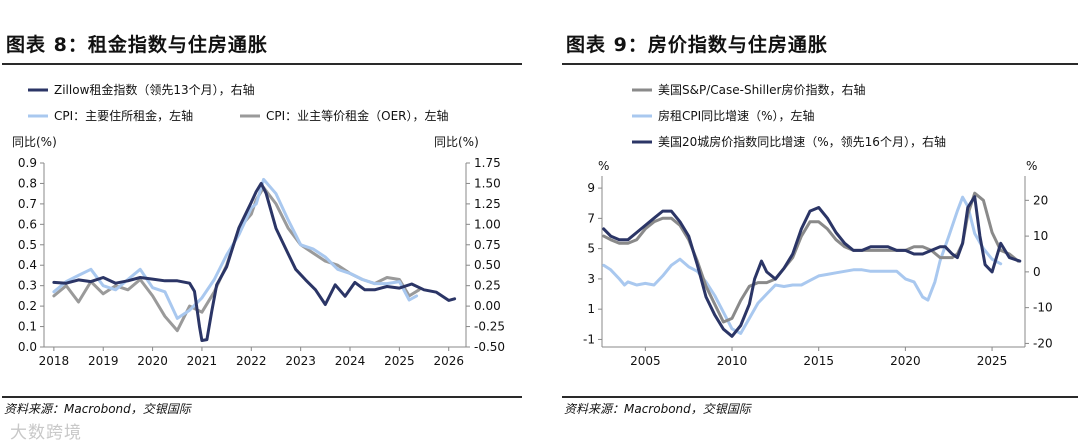 The height and width of the screenshot is (447, 1080). I want to click on legend-oer-label: CPI：业主等价租金（OER），左轴, so click(357, 115).